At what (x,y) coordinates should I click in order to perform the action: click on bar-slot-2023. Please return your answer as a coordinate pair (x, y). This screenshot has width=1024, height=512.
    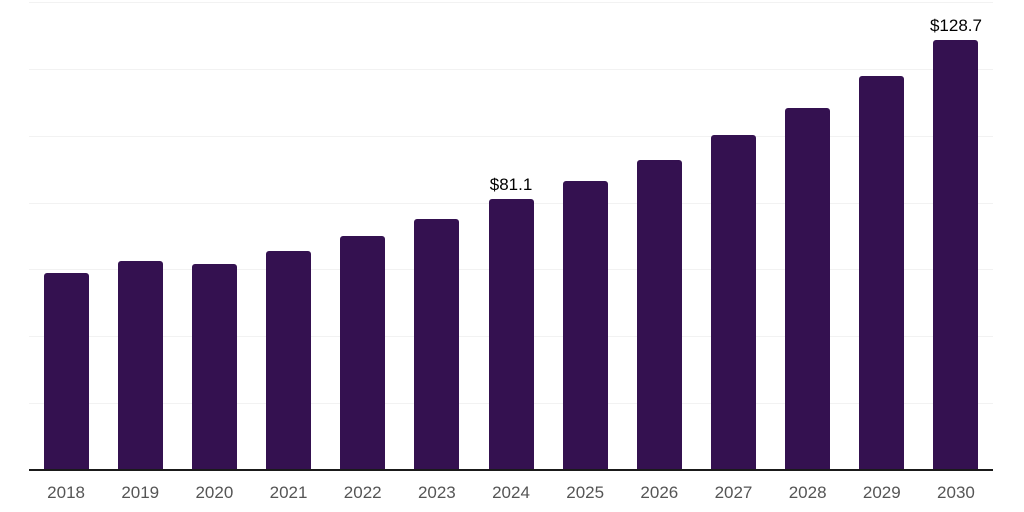
    Looking at the image, I should click on (437, 235).